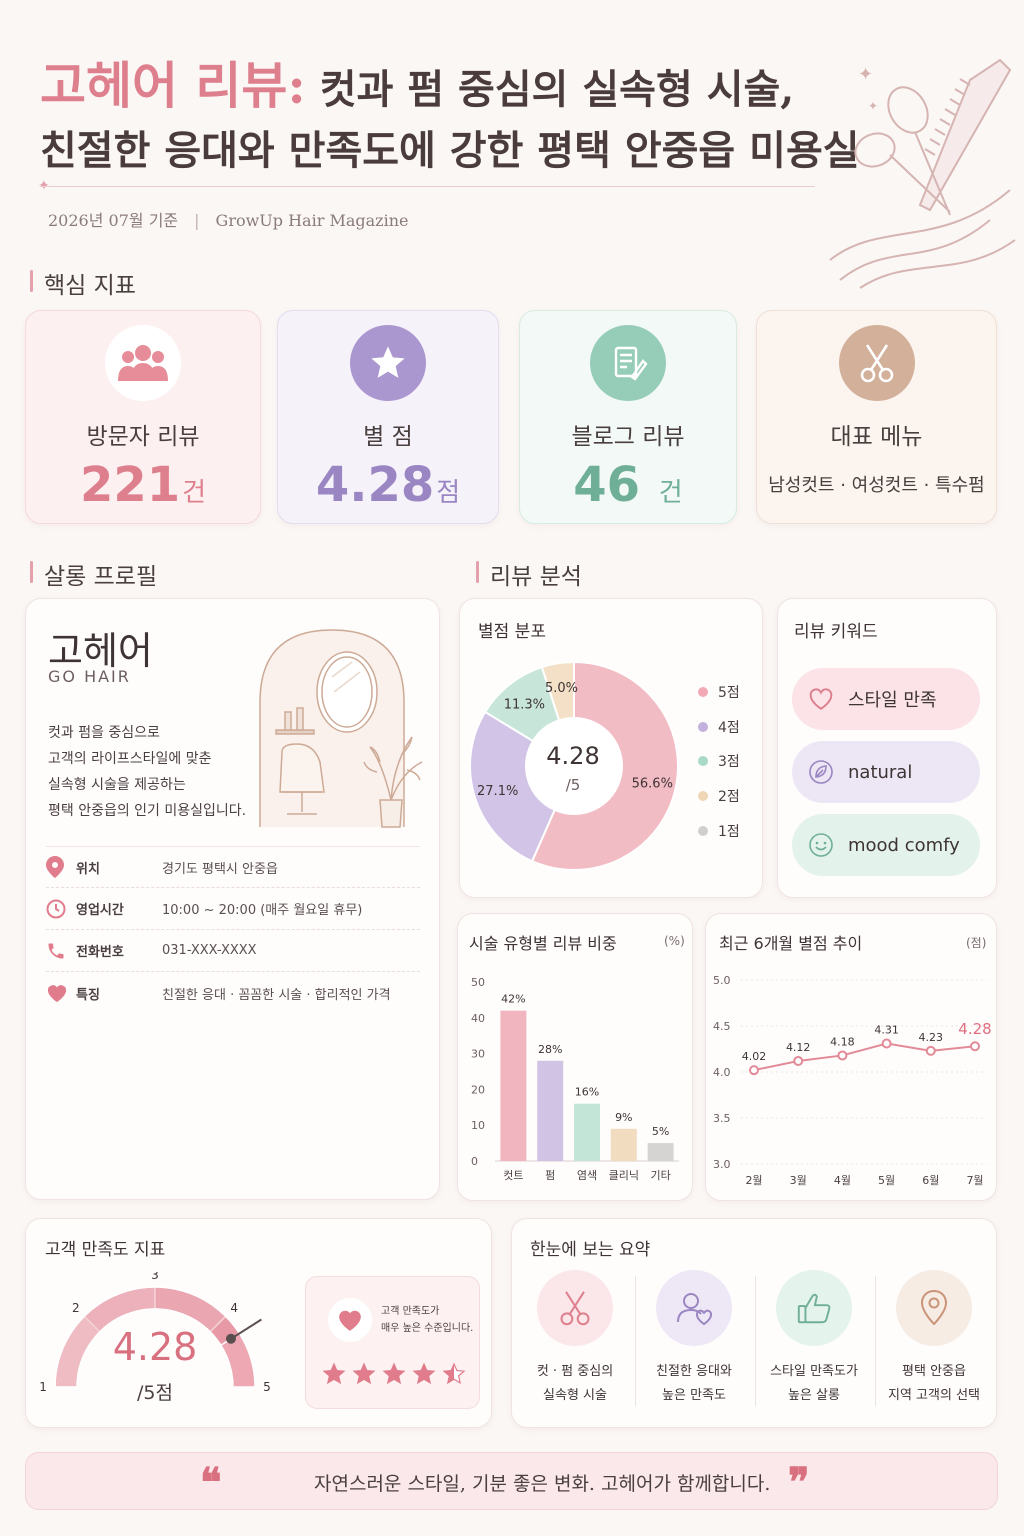  I want to click on gauge-needle-dot, so click(230, 1338).